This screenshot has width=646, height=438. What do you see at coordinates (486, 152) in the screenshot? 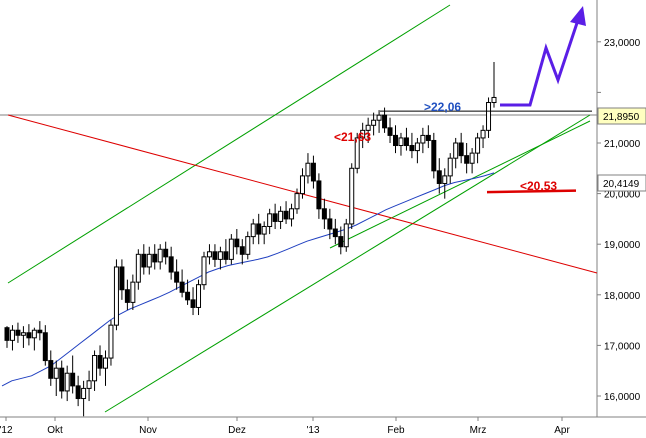
I see `annotation-lines` at bounding box center [486, 152].